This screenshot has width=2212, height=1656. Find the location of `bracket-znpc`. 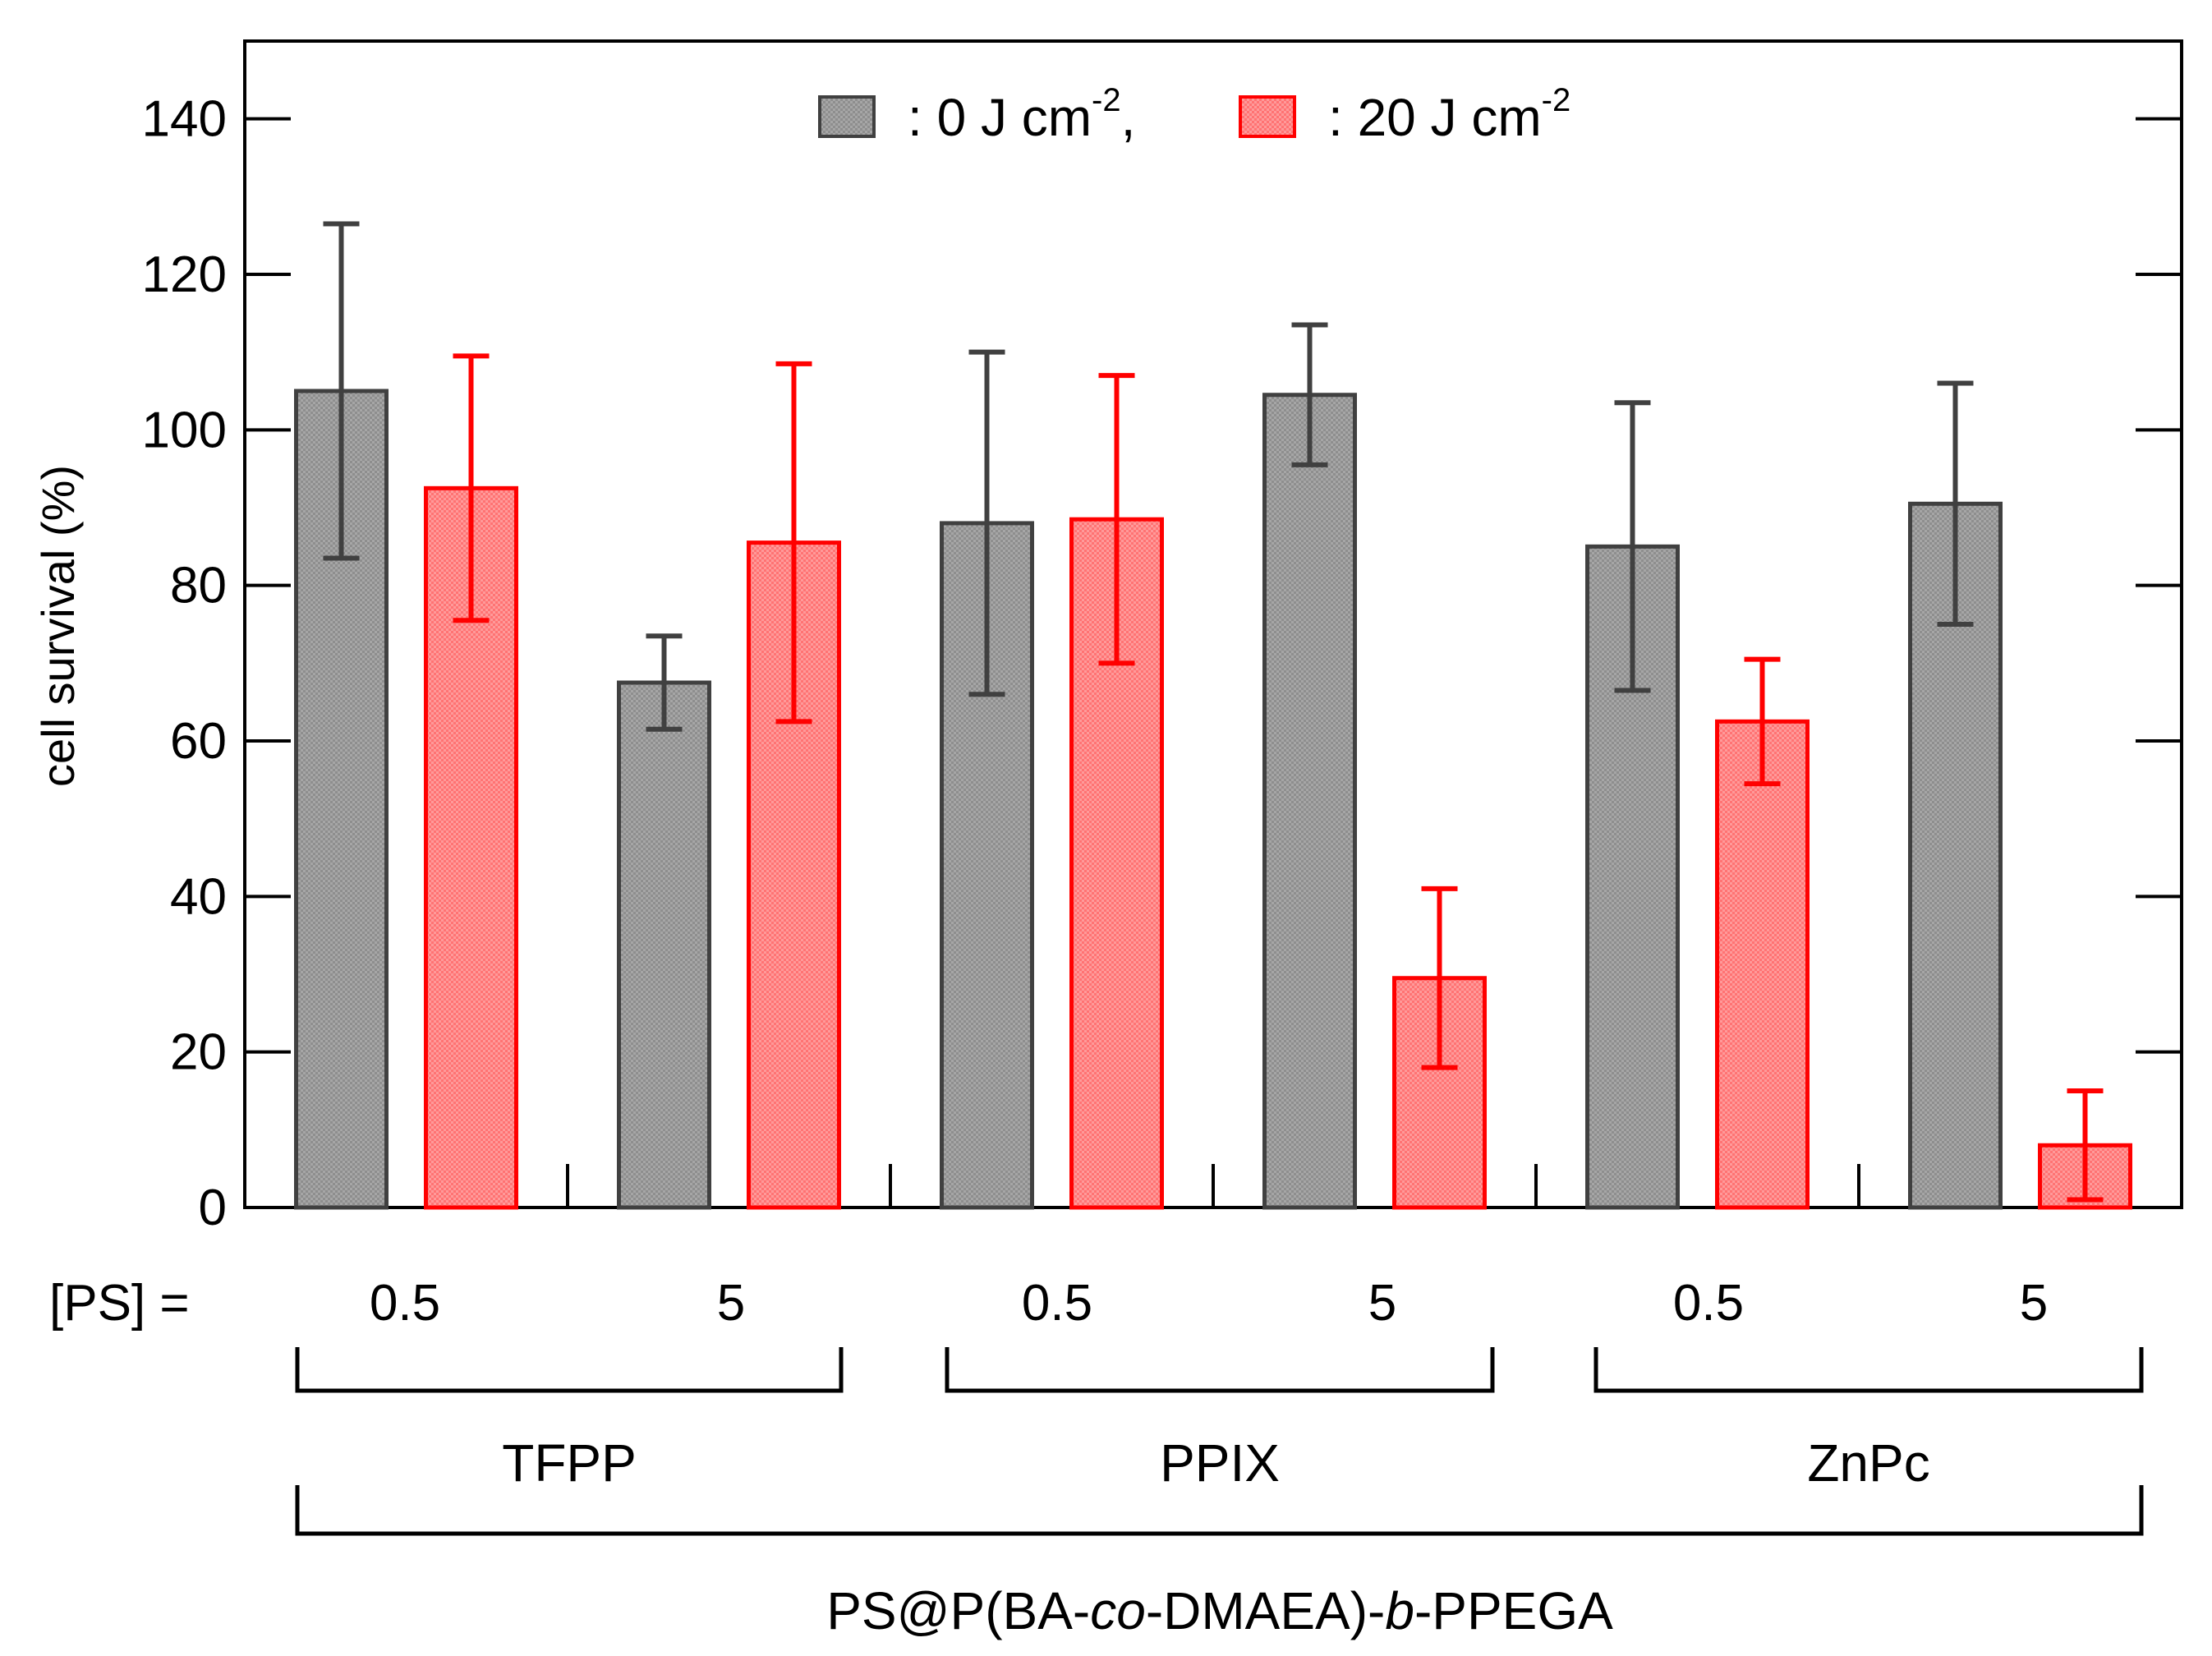

bracket-znpc is located at coordinates (1868, 1370).